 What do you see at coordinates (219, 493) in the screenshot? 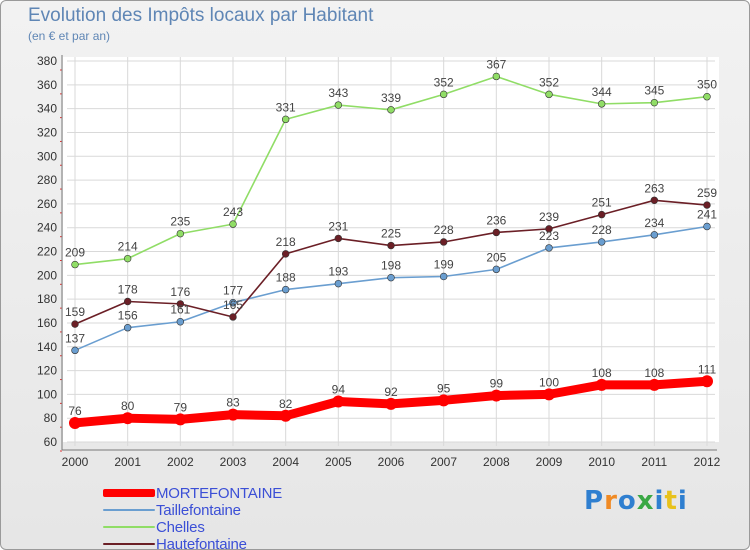
I see `legend-label: MORTEFONTAINE` at bounding box center [219, 493].